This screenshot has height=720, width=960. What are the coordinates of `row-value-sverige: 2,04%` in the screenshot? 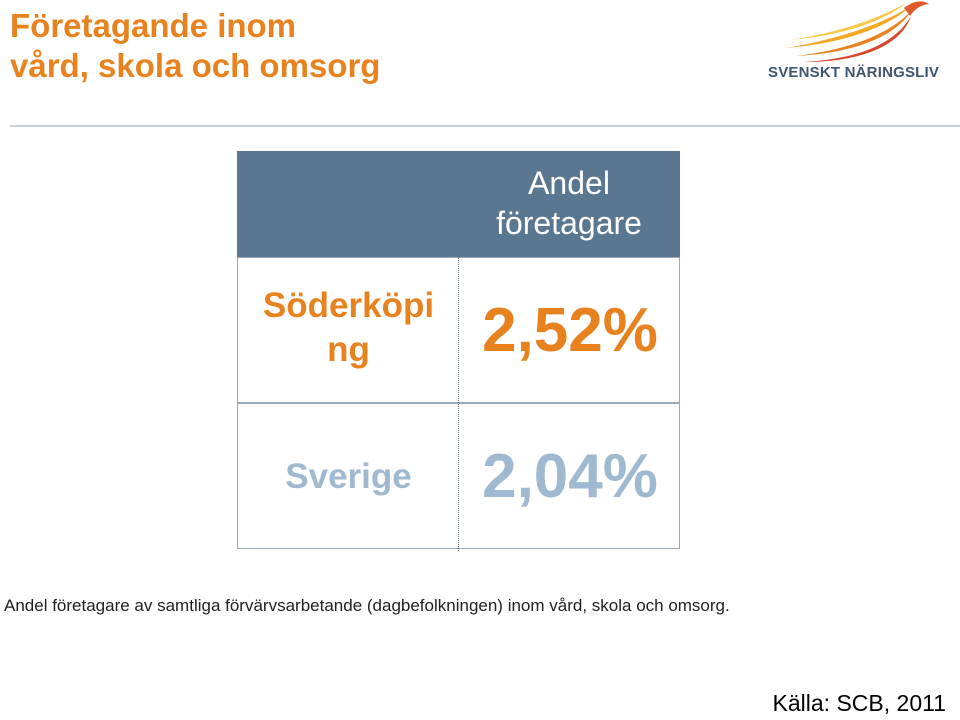 It's located at (570, 476).